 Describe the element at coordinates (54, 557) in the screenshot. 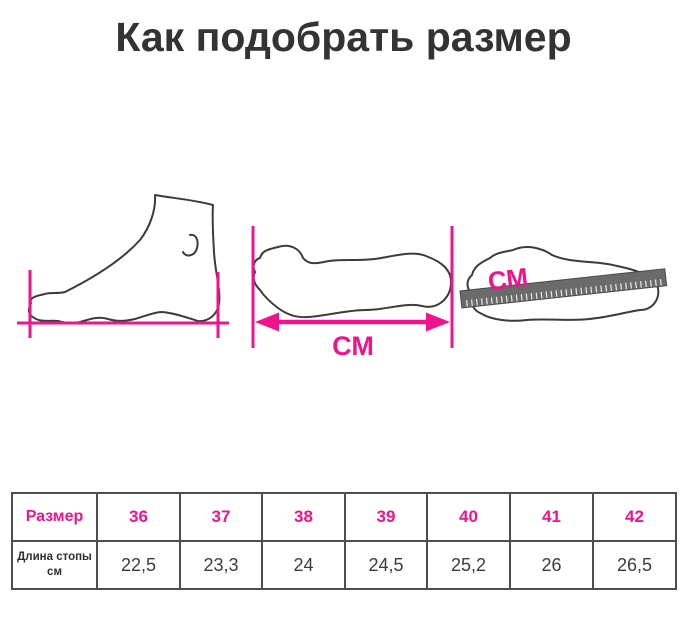

I see `length-header-line1: Длина стопы` at that location.